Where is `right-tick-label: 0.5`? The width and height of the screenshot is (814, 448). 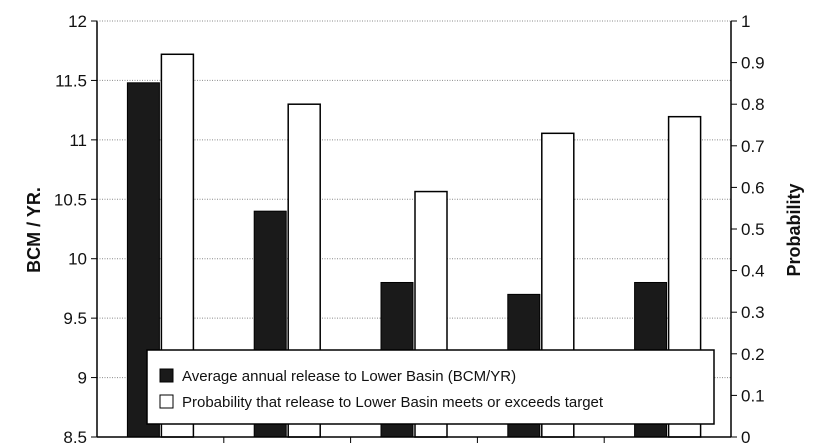 right-tick-label: 0.5 is located at coordinates (753, 229).